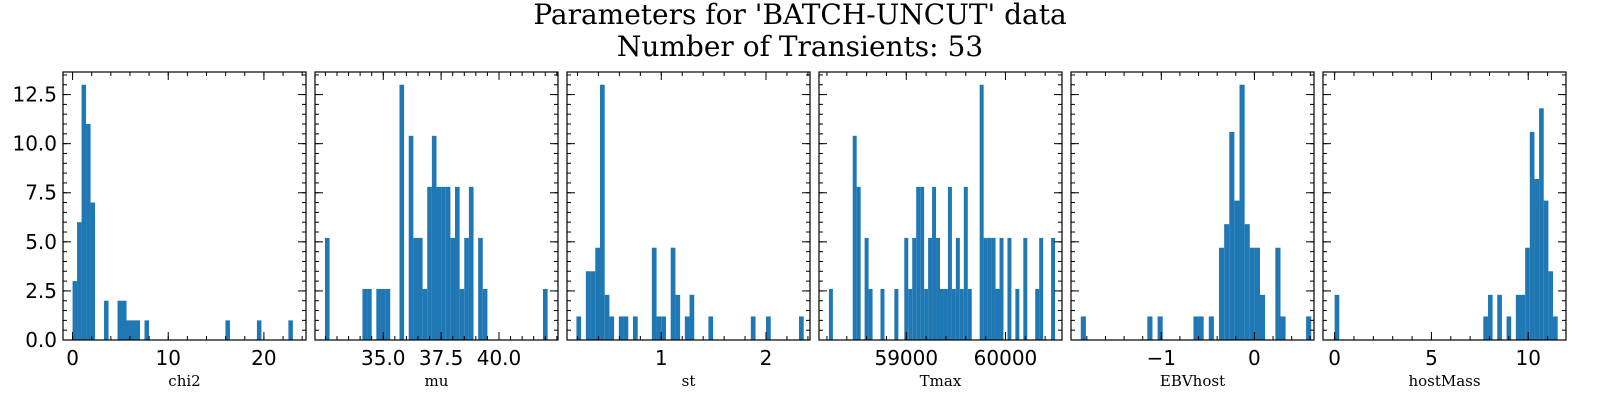 This screenshot has width=1600, height=400. I want to click on figure-title: Parameters for 'BATCH-UNCUT' data, so click(799, 15).